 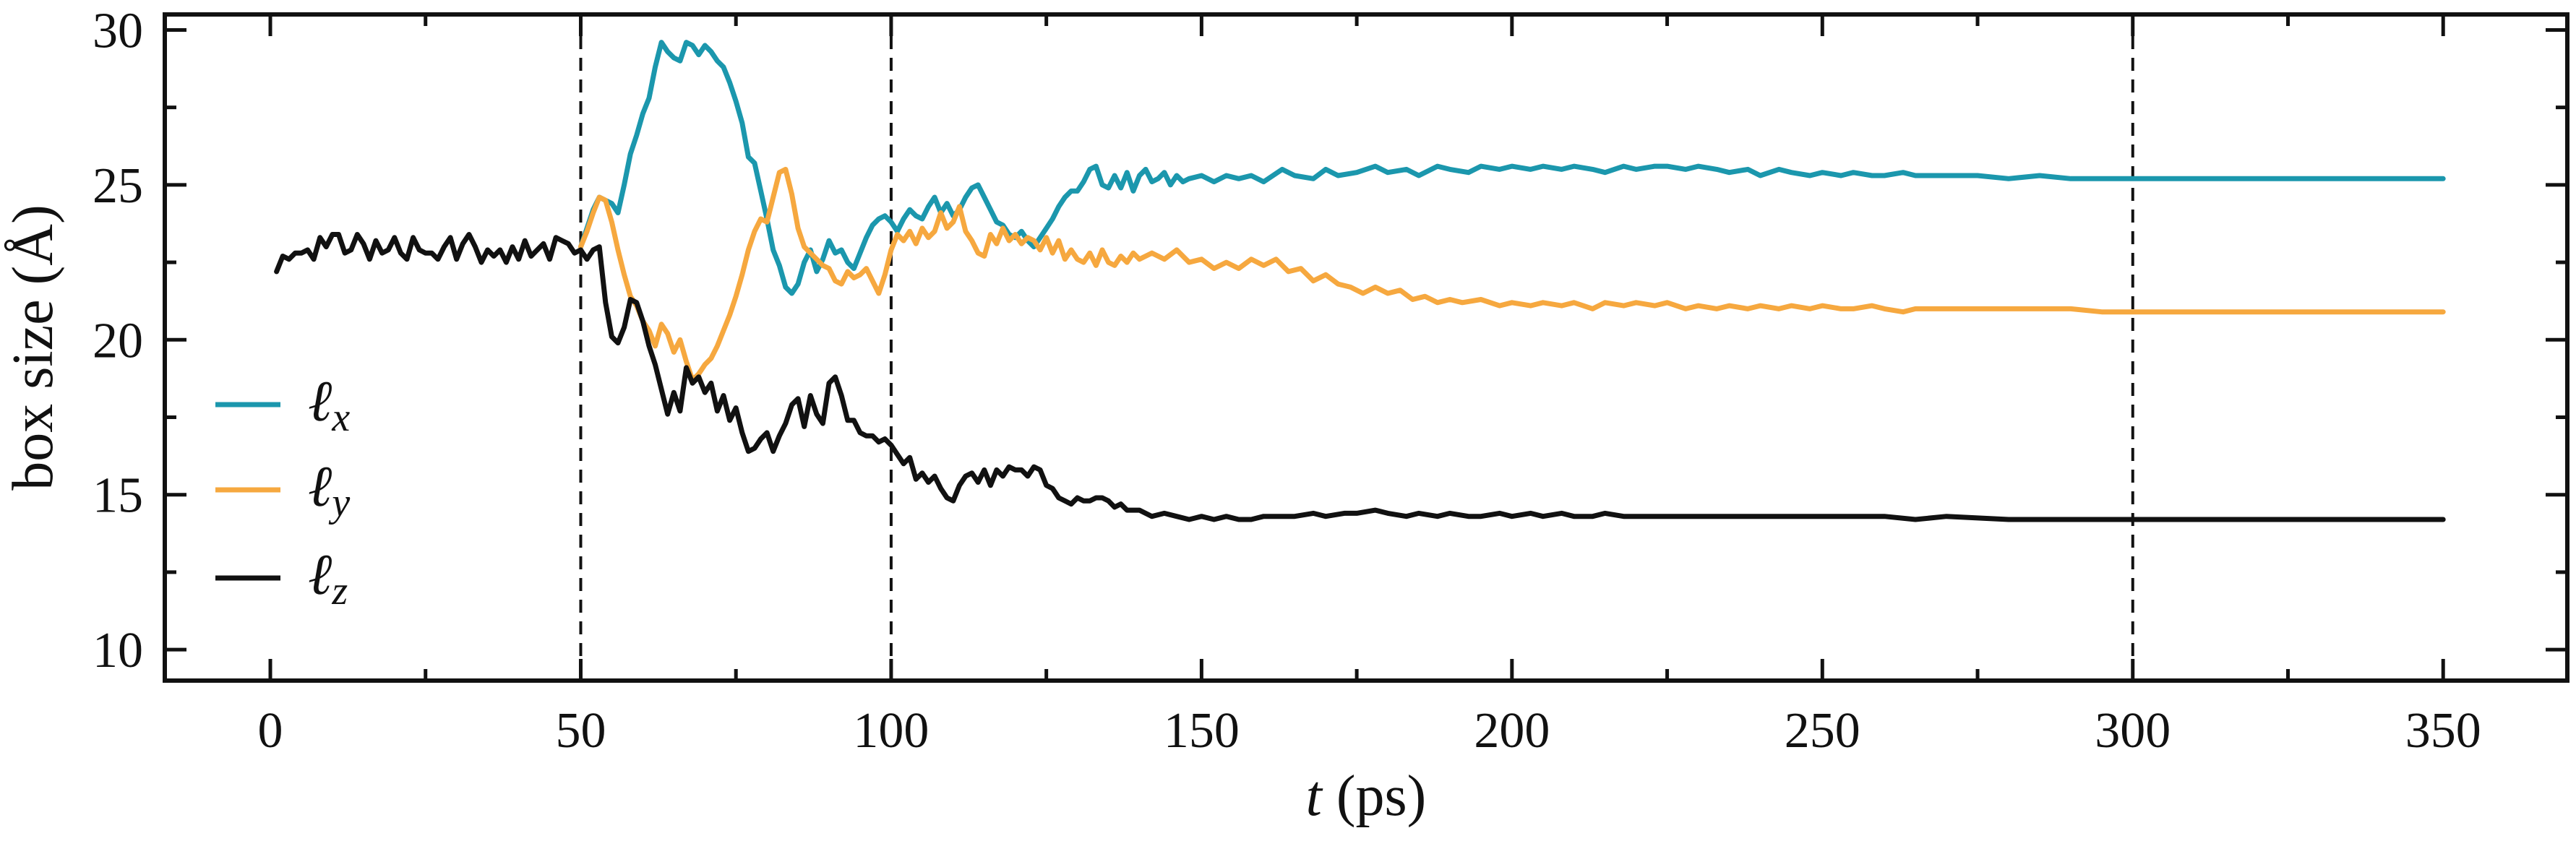 I want to click on x-tick-label-0: 0, so click(x=271, y=731).